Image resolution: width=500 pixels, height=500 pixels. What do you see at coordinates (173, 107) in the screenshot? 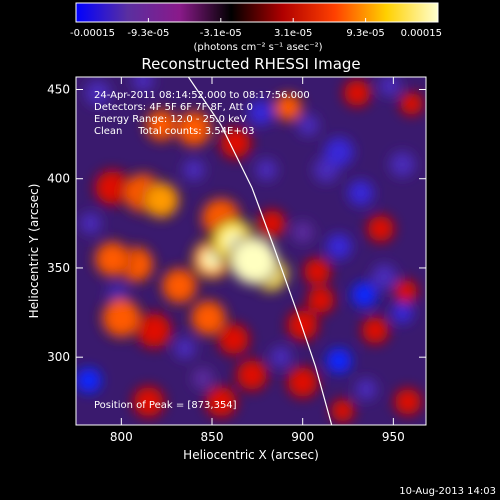
I see `annotation-detectors: Detectors: 4F 5F 6F 7F 8F, Att 0` at bounding box center [173, 107].